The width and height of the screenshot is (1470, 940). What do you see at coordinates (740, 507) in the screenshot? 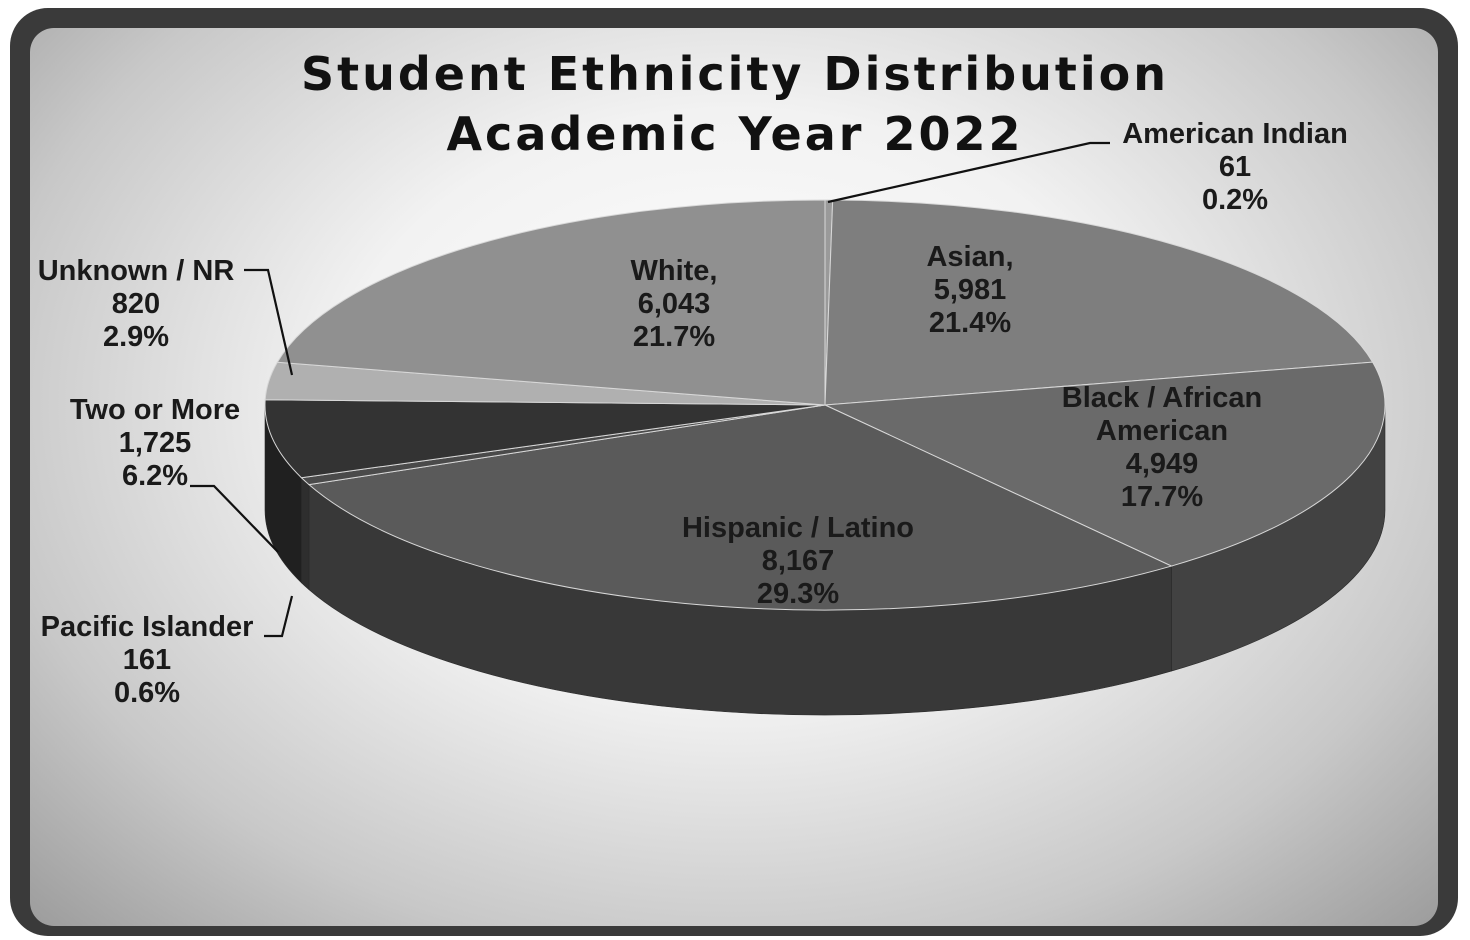
I see `pie-slice-hispanic` at bounding box center [740, 507].